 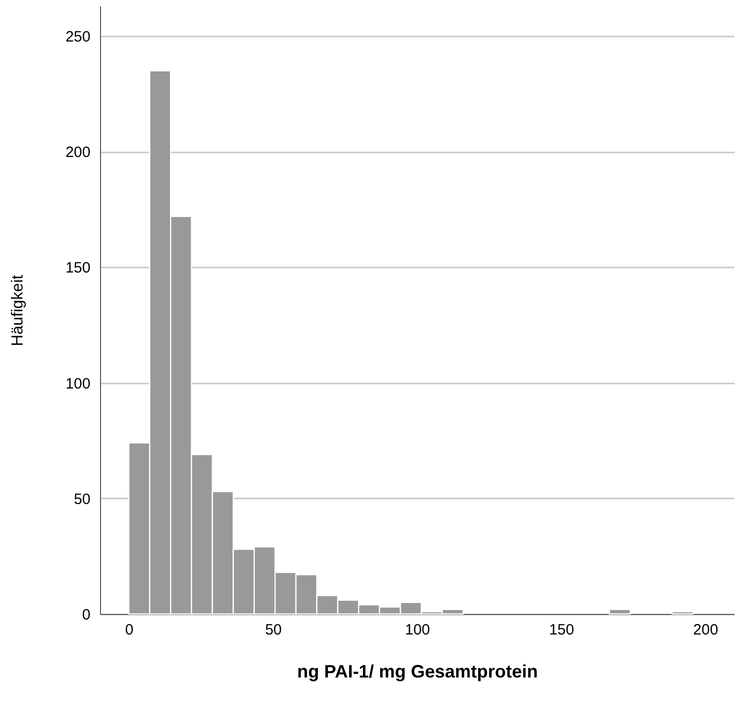 What do you see at coordinates (273, 630) in the screenshot?
I see `x-tick-label: 50` at bounding box center [273, 630].